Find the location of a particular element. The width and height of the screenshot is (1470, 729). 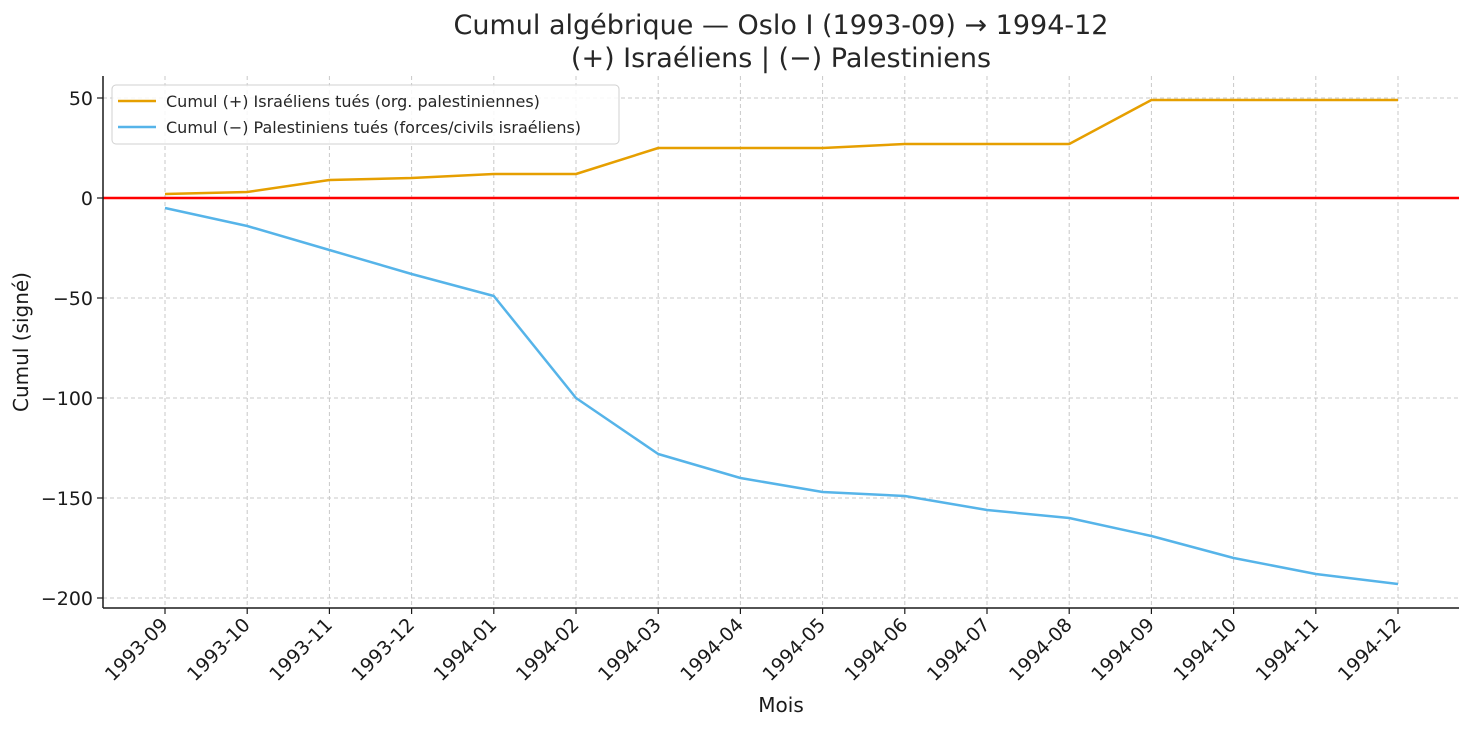

x-tick-label: 1993-12 is located at coordinates (383, 650).